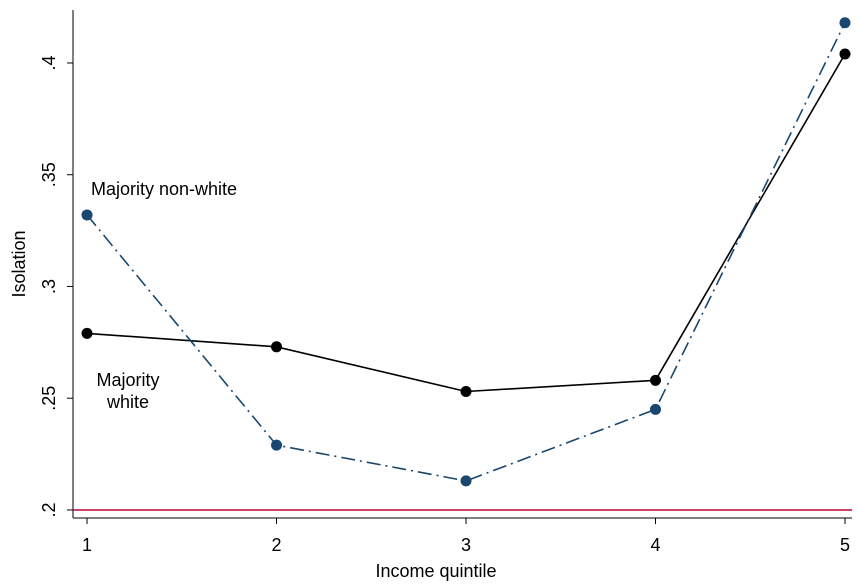 Image resolution: width=859 pixels, height=584 pixels. What do you see at coordinates (49, 286) in the screenshot?
I see `y-tick-label: .3` at bounding box center [49, 286].